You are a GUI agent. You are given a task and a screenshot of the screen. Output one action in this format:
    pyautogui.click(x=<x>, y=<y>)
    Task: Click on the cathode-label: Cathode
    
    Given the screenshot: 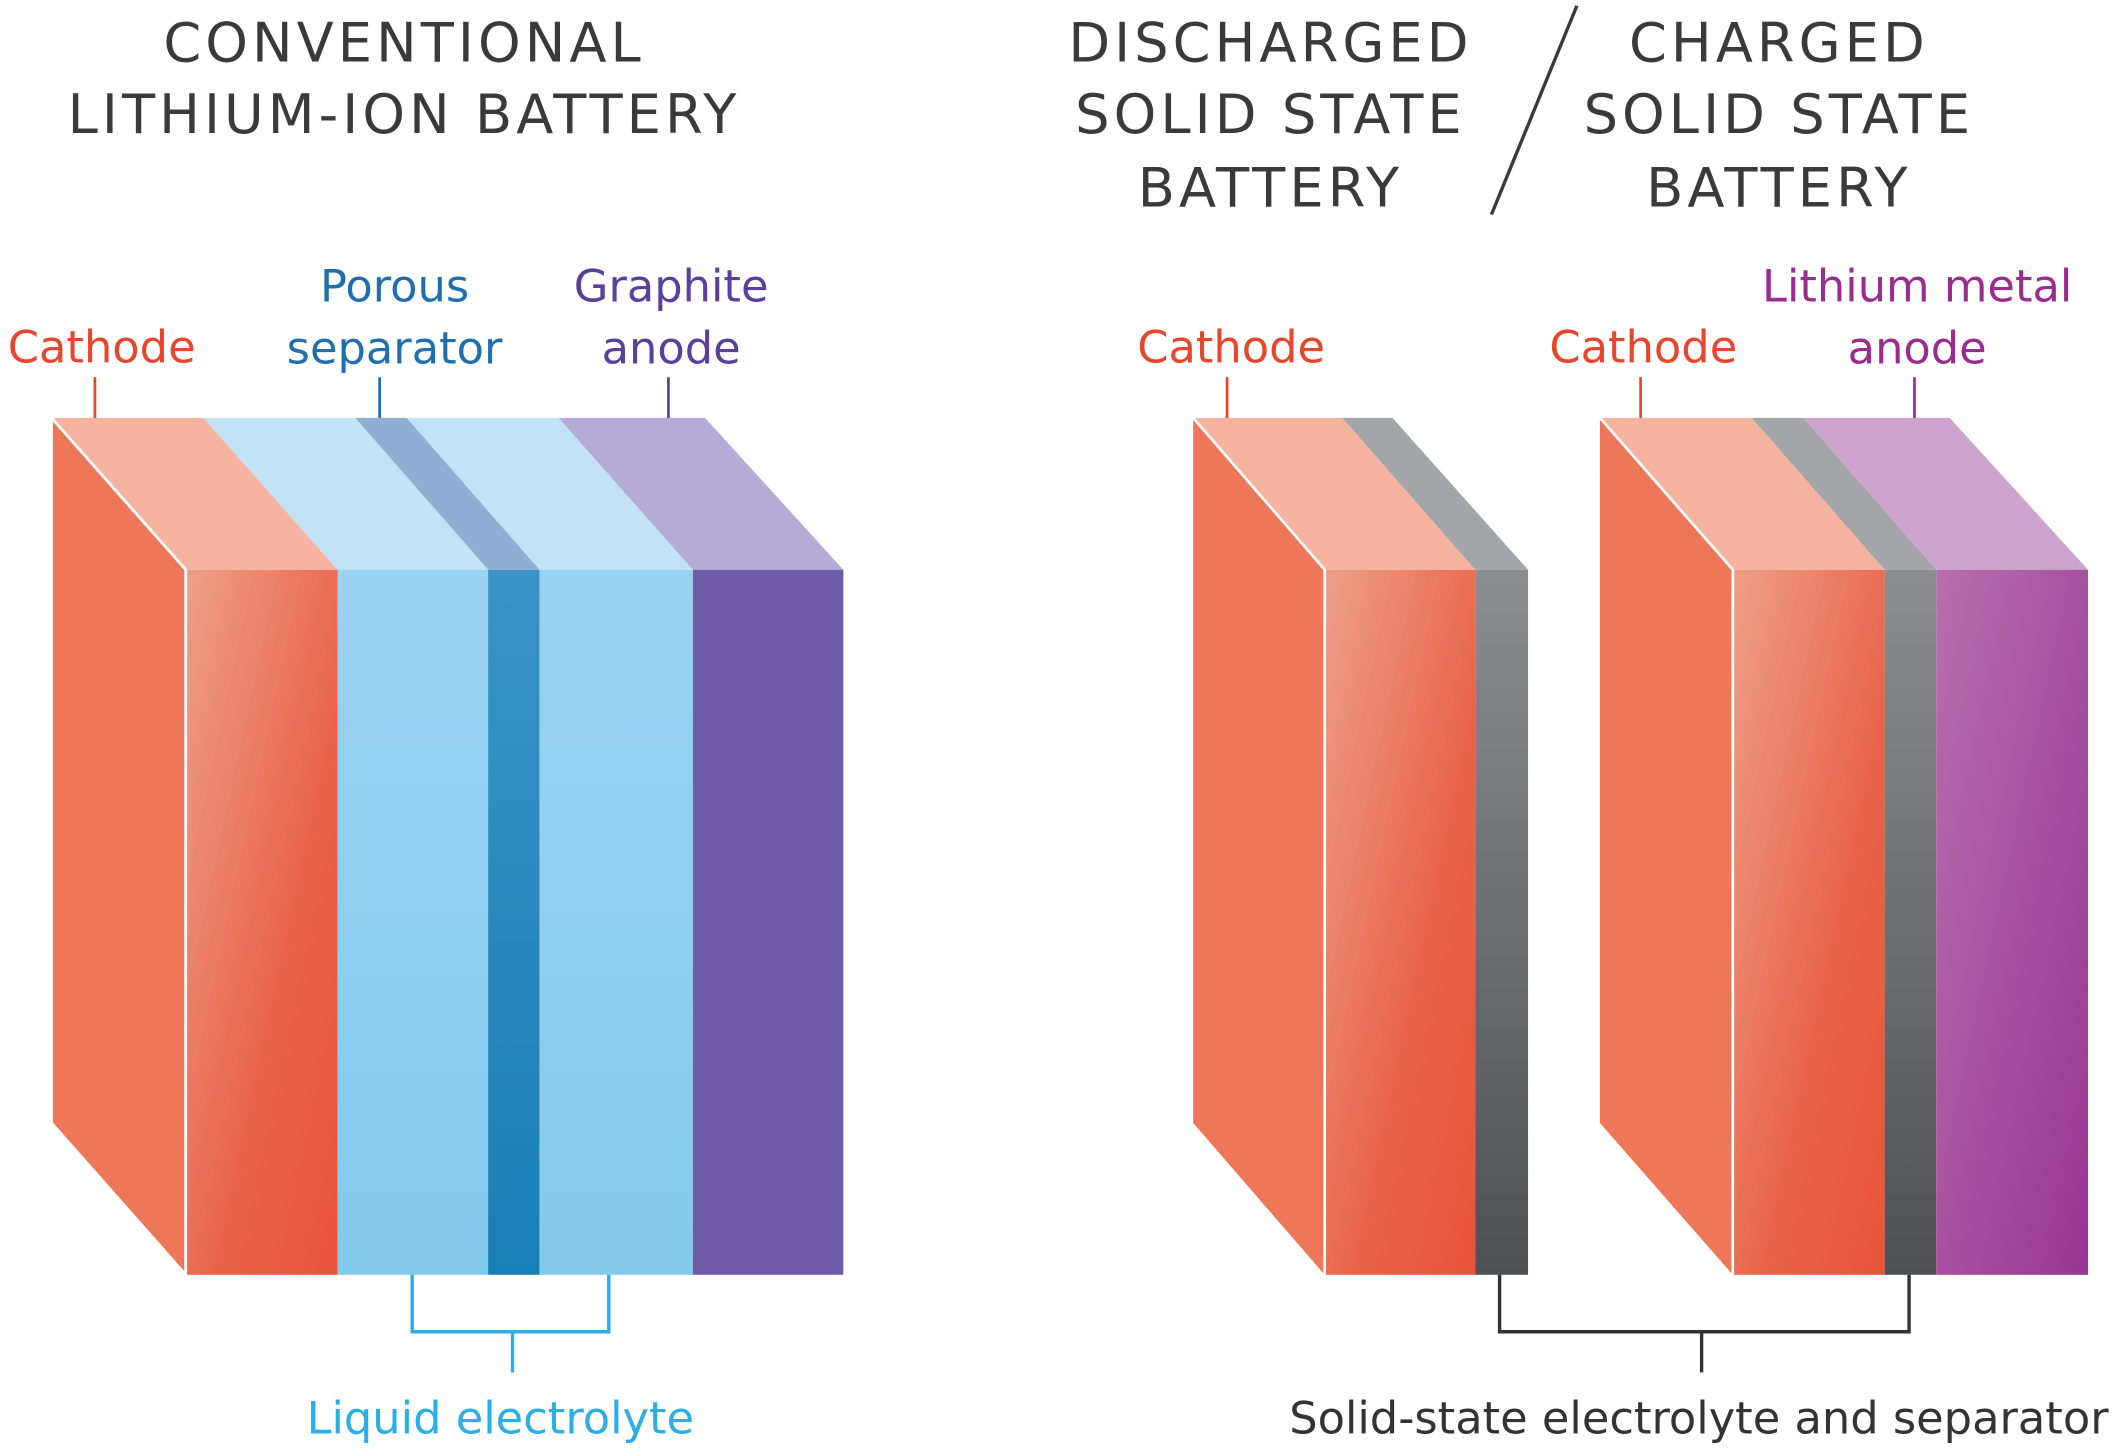 What is the action you would take?
    pyautogui.click(x=102, y=346)
    